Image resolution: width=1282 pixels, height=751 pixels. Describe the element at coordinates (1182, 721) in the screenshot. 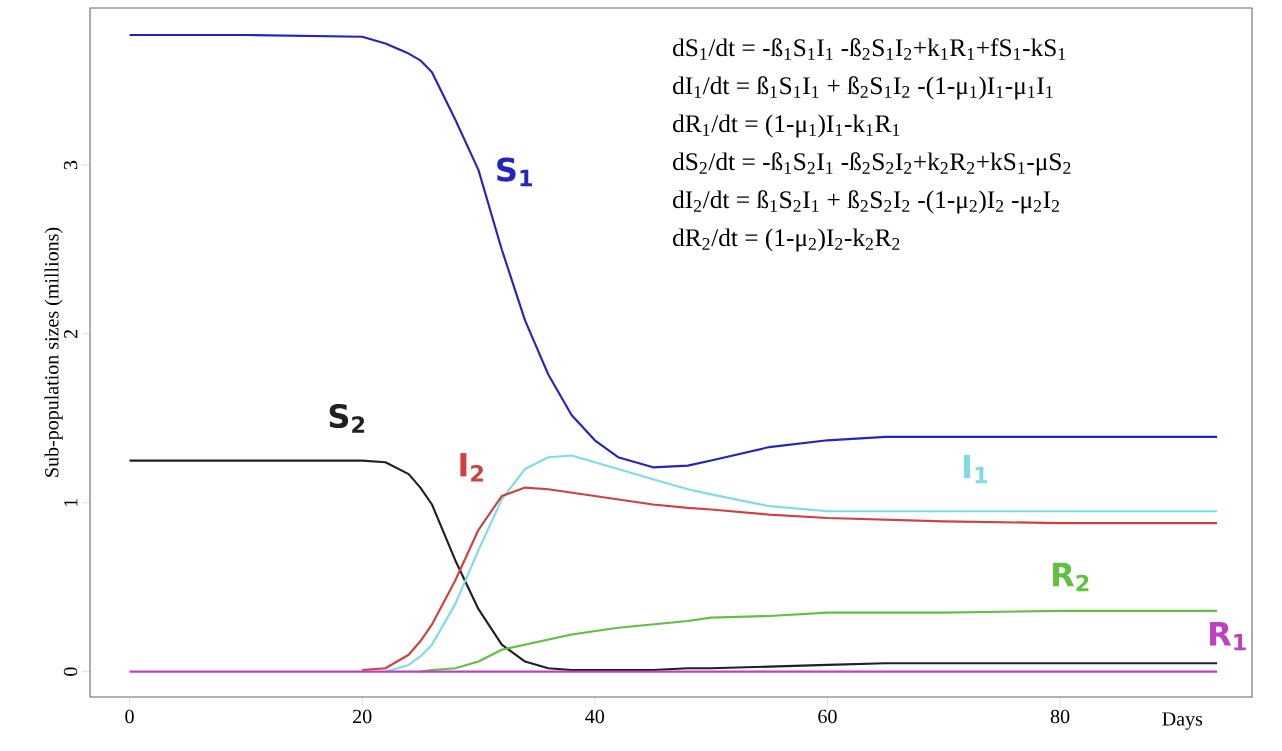

I see `x-axis-title: Days` at that location.